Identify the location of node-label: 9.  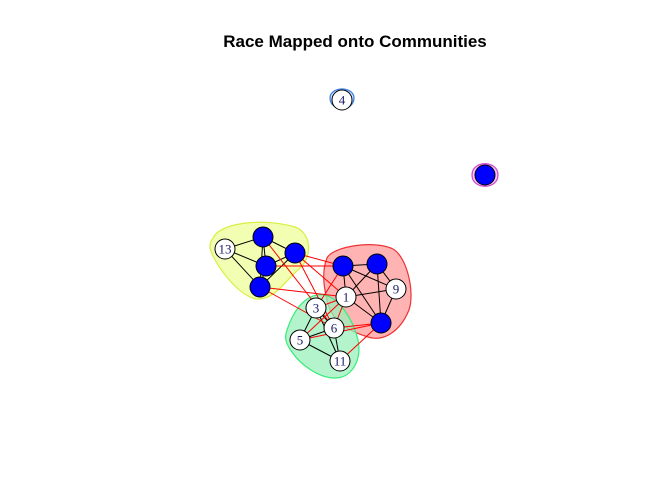
(396, 289).